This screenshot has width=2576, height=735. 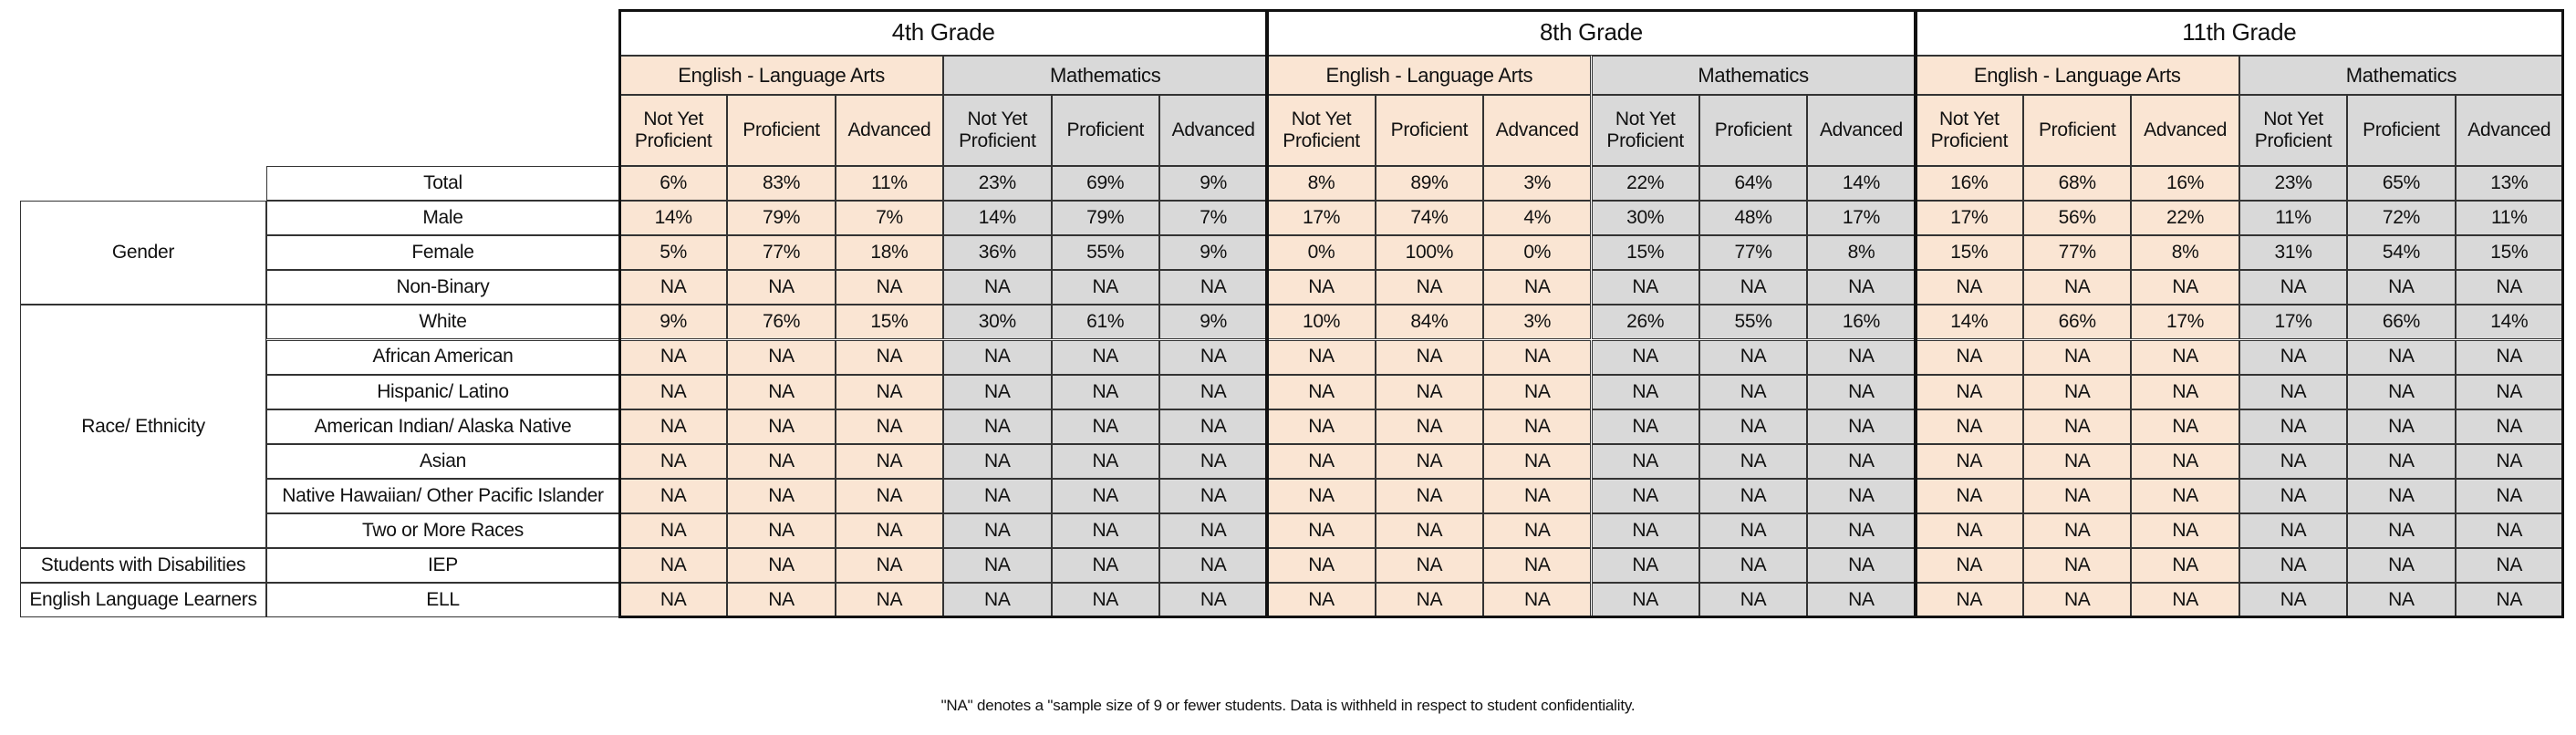 I want to click on value-cell: 74%, so click(x=1429, y=218).